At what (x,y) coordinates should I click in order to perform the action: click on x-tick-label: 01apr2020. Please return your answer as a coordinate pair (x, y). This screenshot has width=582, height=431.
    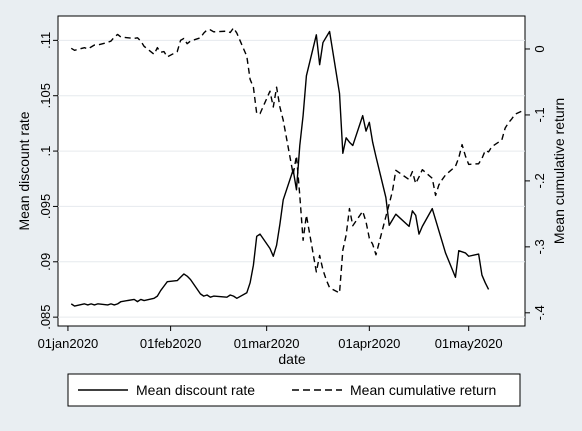
    Looking at the image, I should click on (369, 343).